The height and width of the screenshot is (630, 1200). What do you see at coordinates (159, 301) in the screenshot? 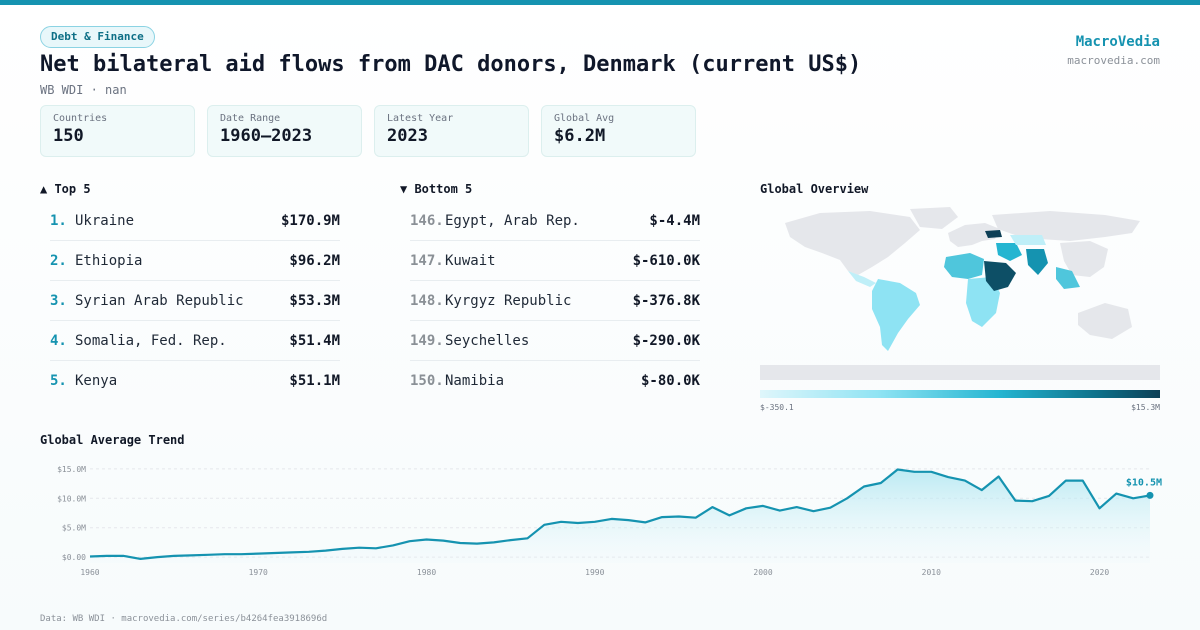
I see `country-name: Syrian Arab Republic` at bounding box center [159, 301].